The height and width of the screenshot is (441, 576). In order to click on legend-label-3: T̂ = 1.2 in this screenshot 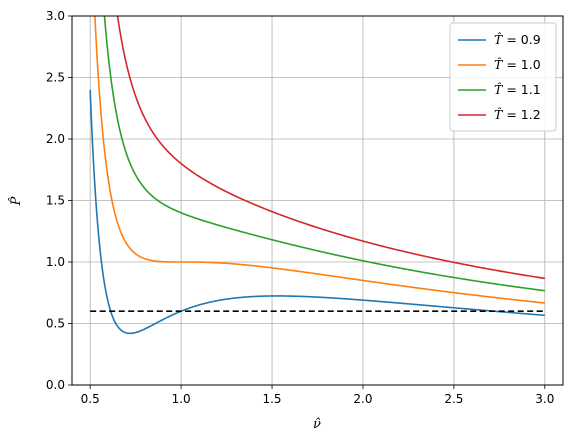, I will do `click(517, 114)`.